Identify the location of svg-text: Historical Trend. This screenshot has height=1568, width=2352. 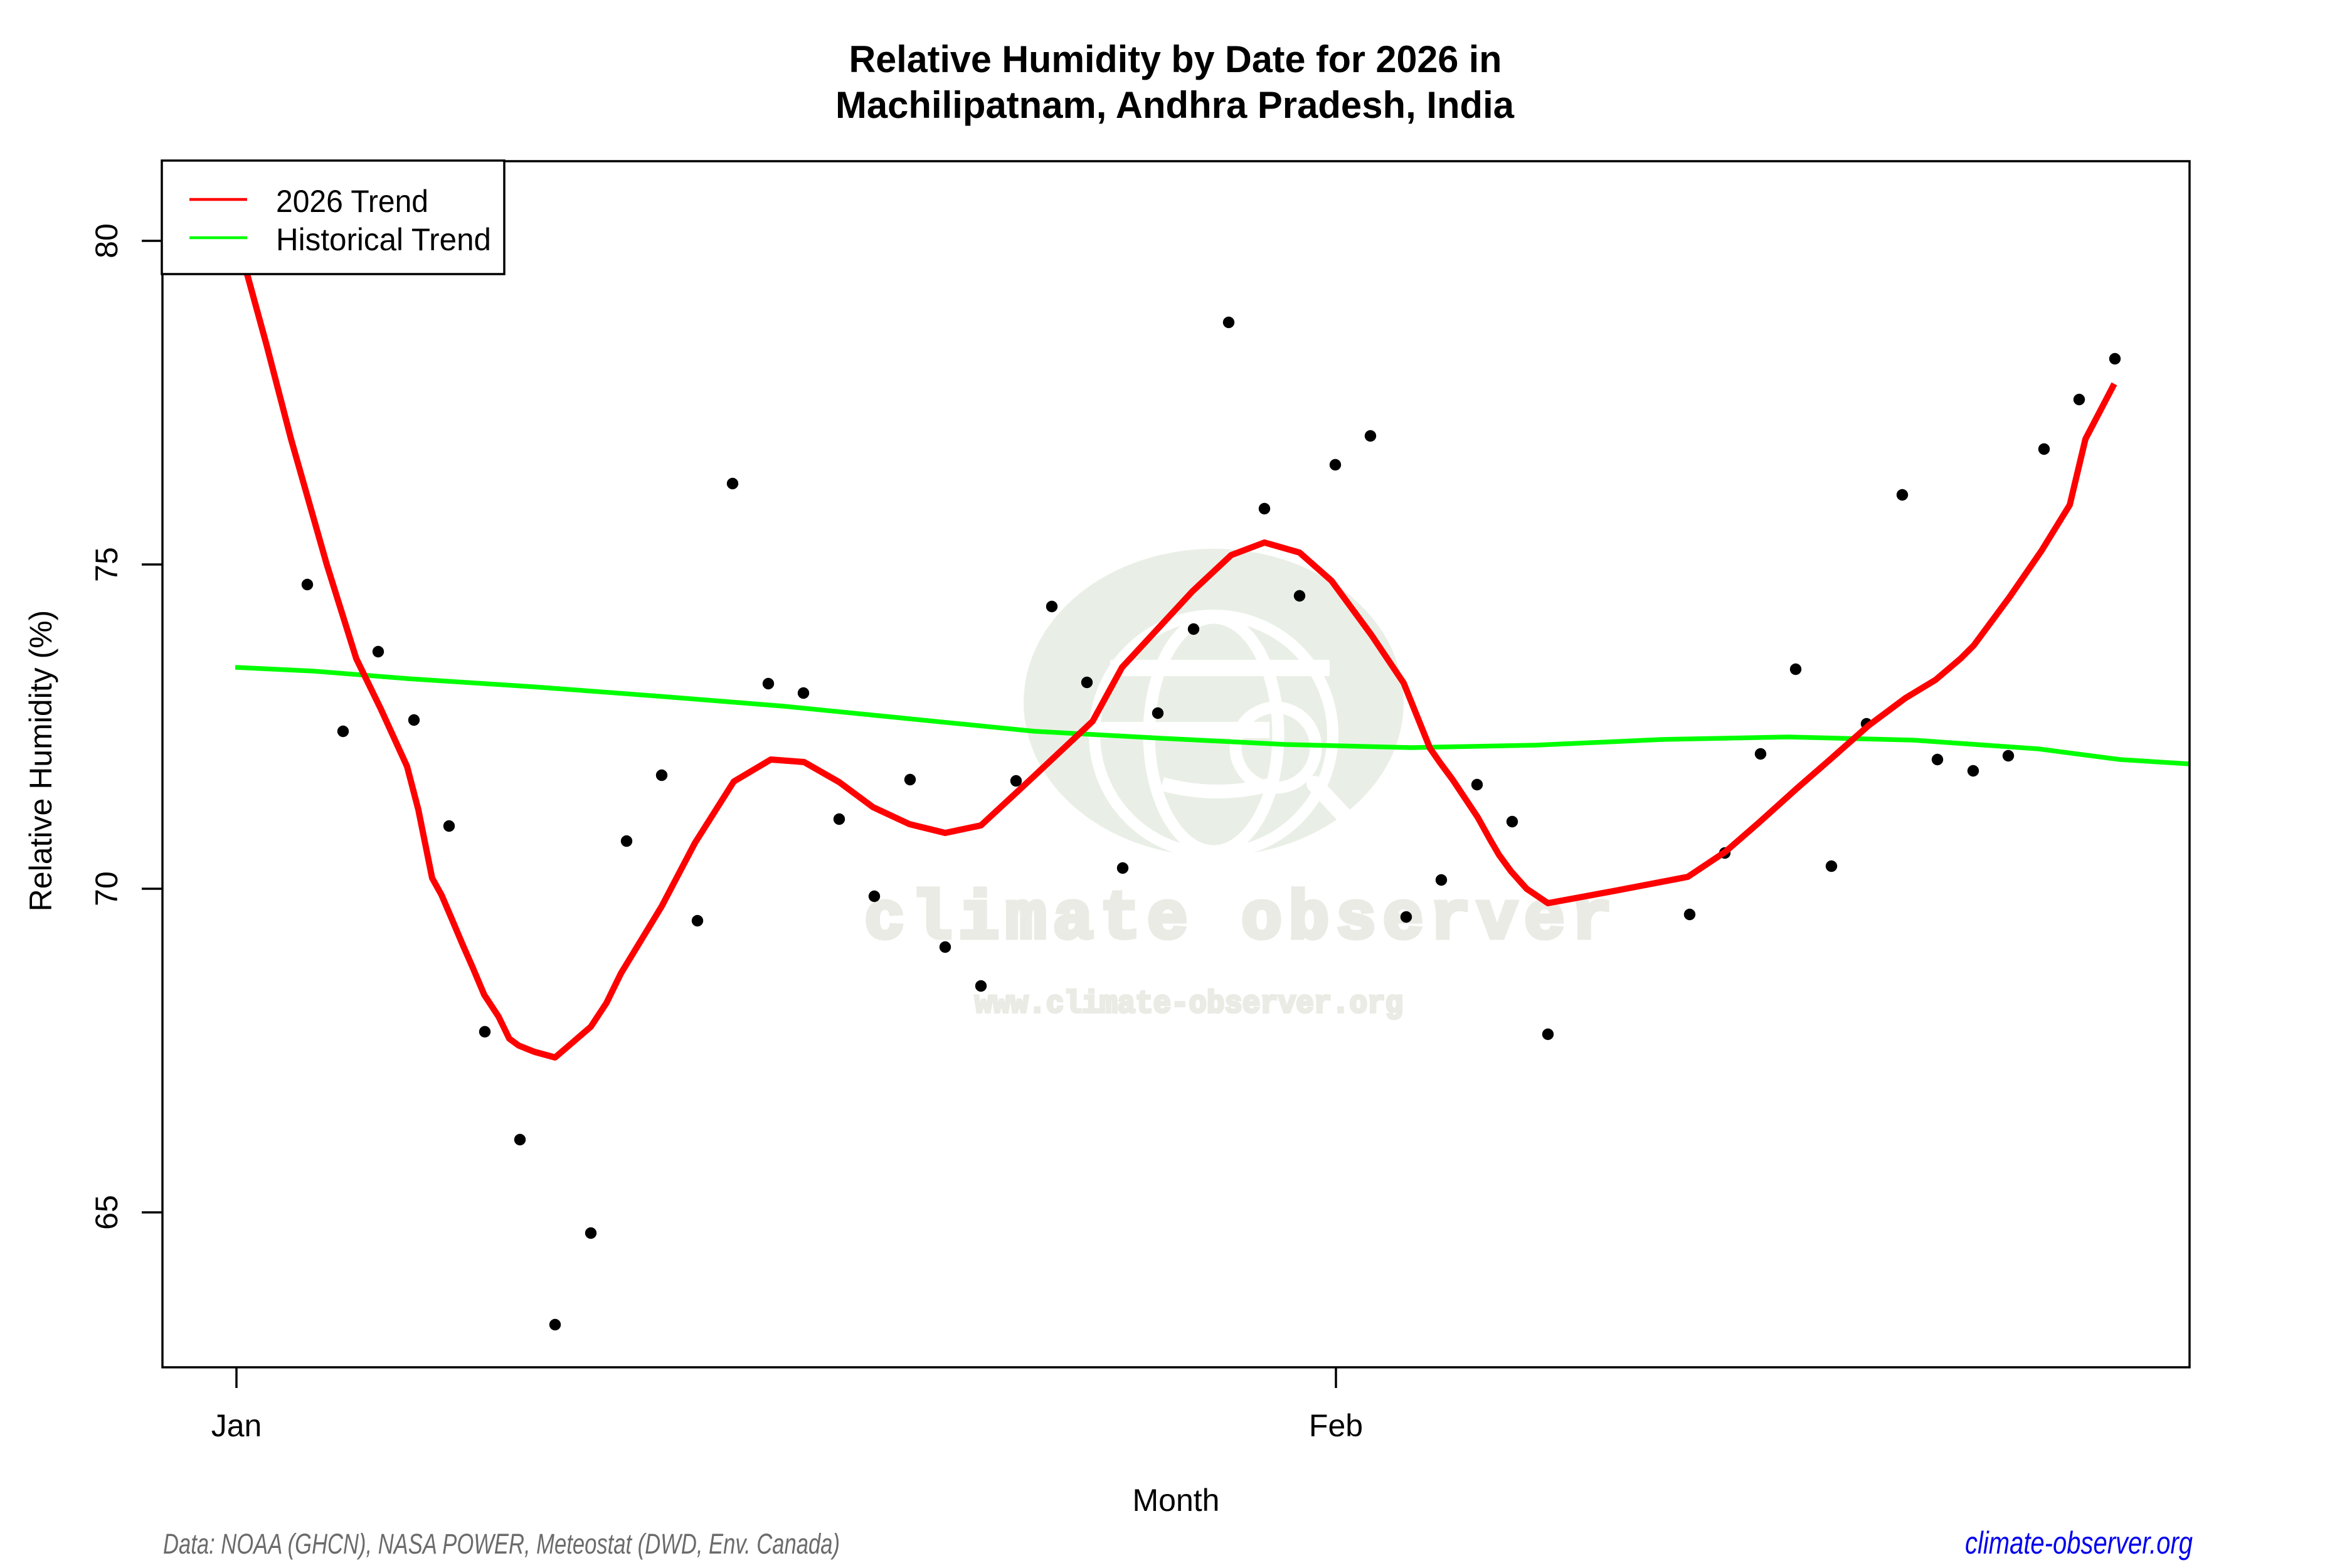
(383, 239).